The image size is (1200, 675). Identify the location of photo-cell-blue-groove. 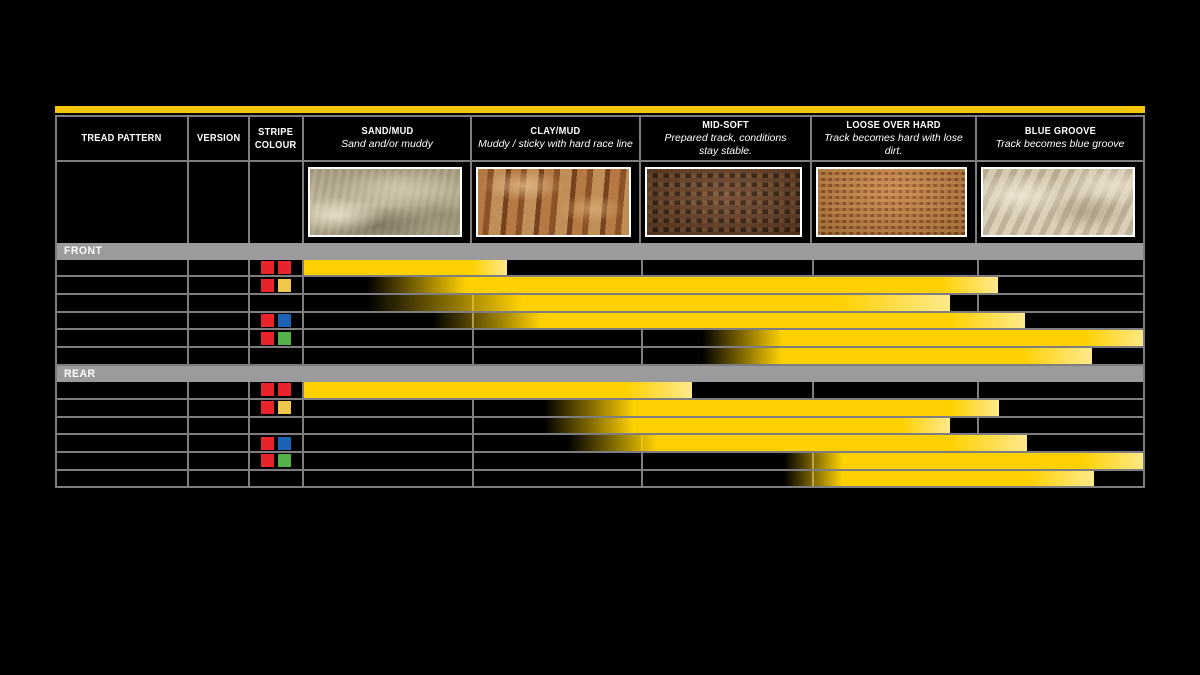
(1060, 202).